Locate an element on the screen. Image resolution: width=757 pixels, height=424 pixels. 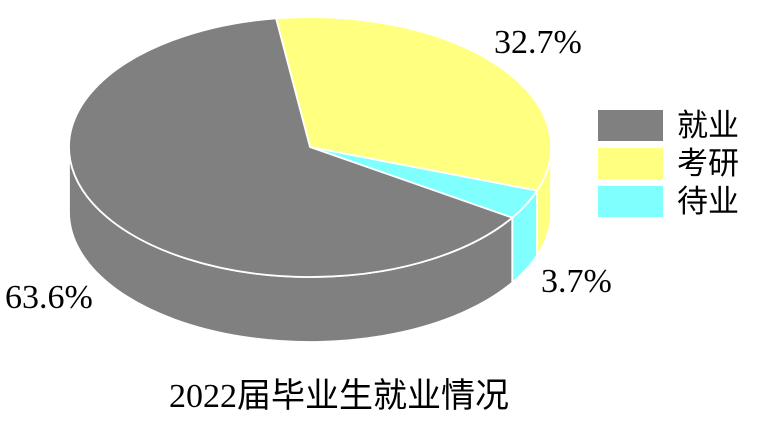
legend-row-employed: 就业 is located at coordinates (668, 125).